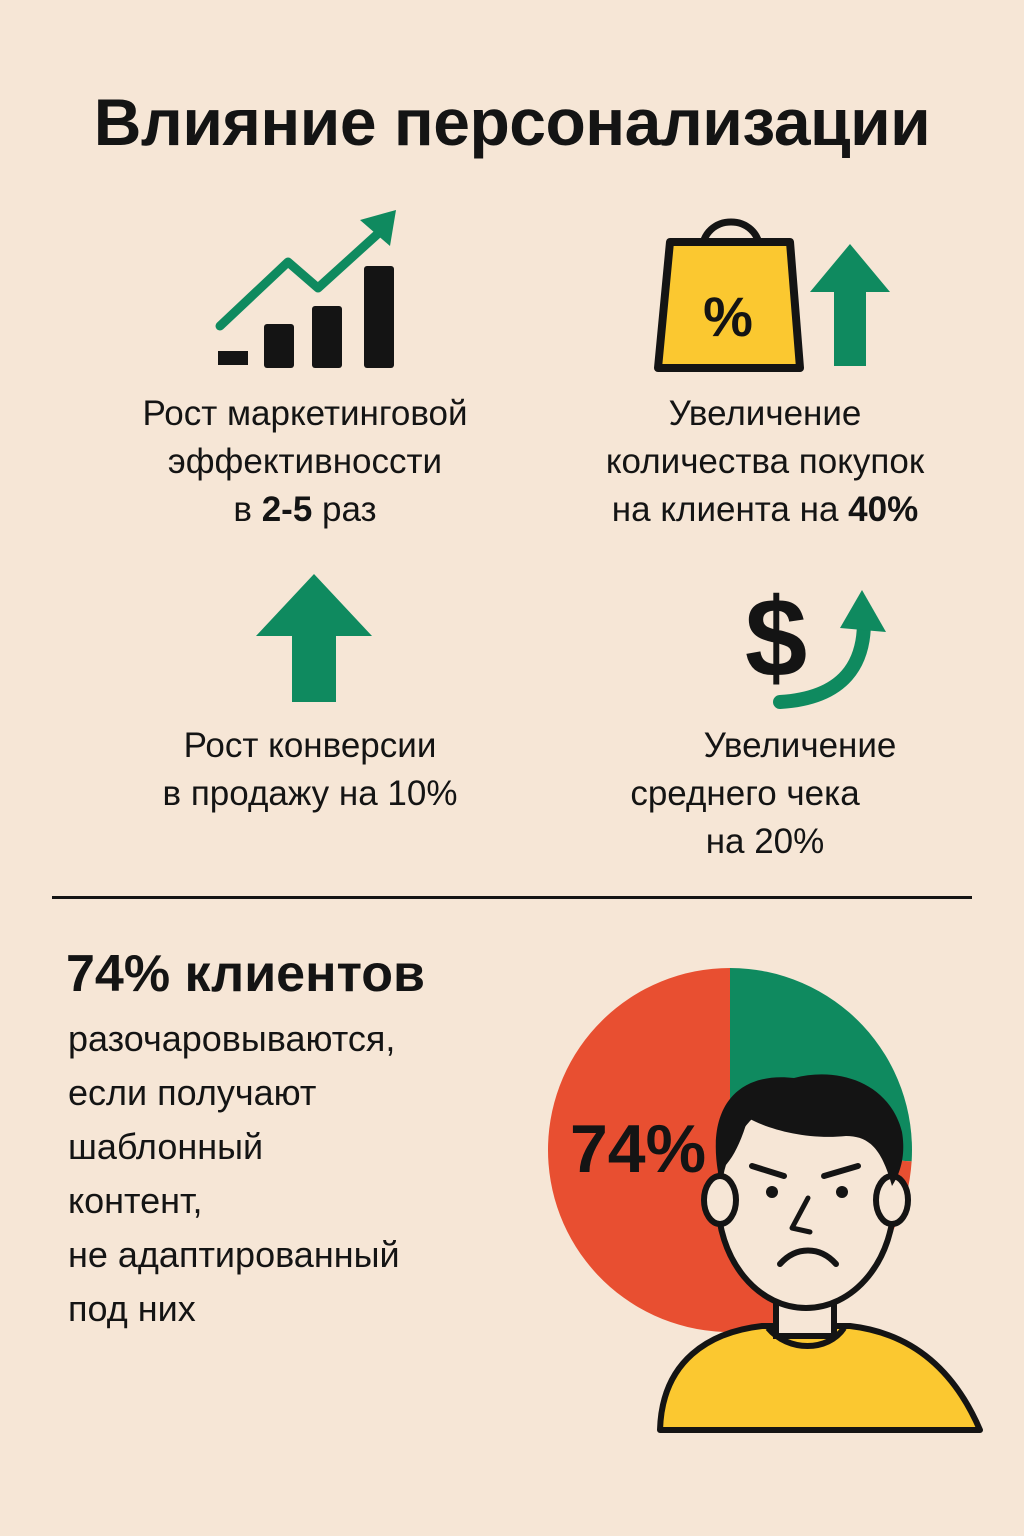  I want to click on benefit-purchases-line-2: количества покупок, so click(765, 461).